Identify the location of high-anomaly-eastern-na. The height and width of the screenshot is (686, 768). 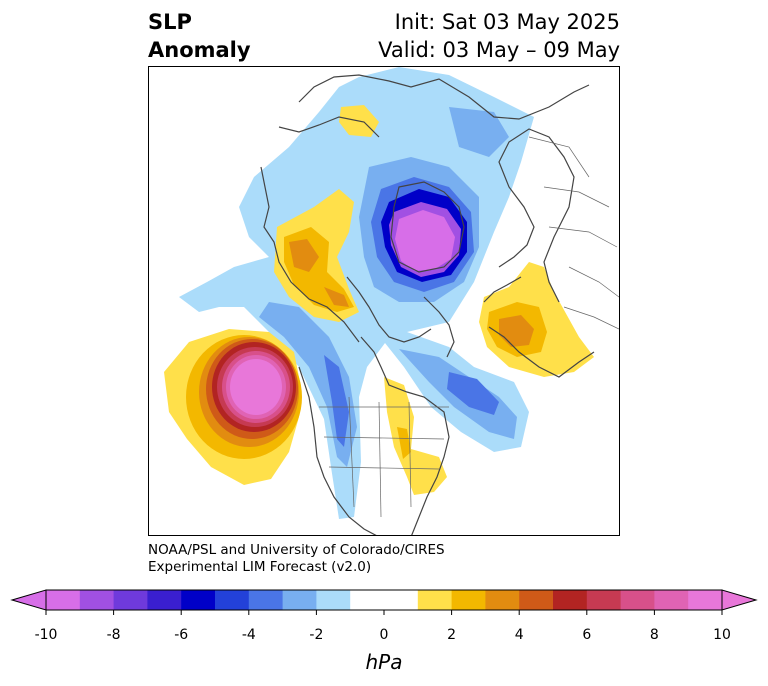
(415, 436).